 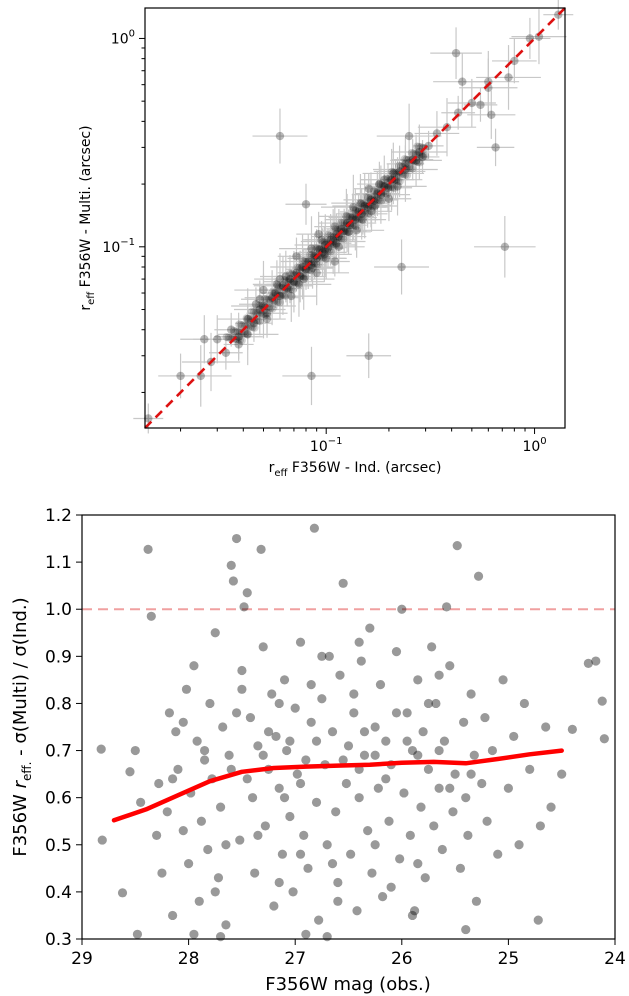 I want to click on bottom-x-tick-label: 28, so click(x=189, y=959).